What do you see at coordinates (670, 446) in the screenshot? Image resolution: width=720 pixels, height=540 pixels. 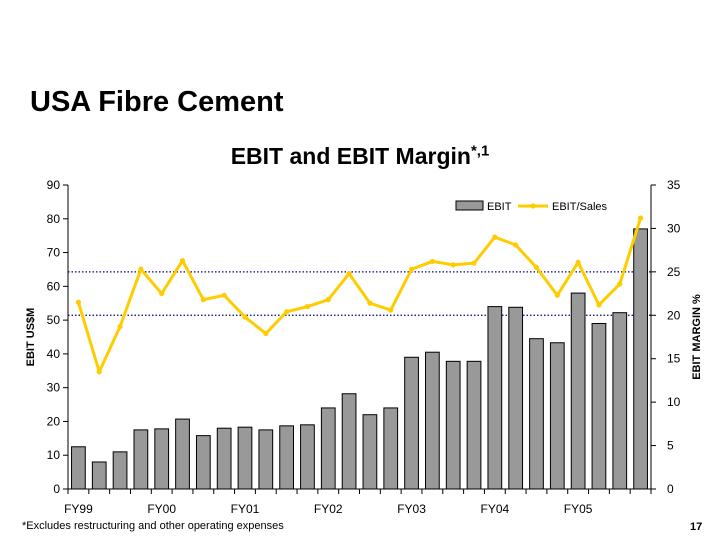 I see `y2-tick-label-1: 5` at bounding box center [670, 446].